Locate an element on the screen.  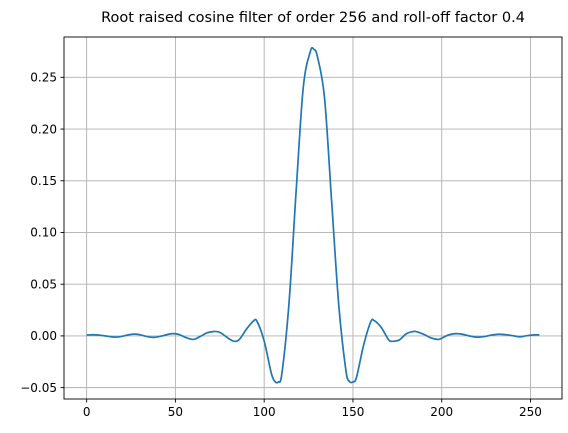
x-tick-label: 100 is located at coordinates (264, 412).